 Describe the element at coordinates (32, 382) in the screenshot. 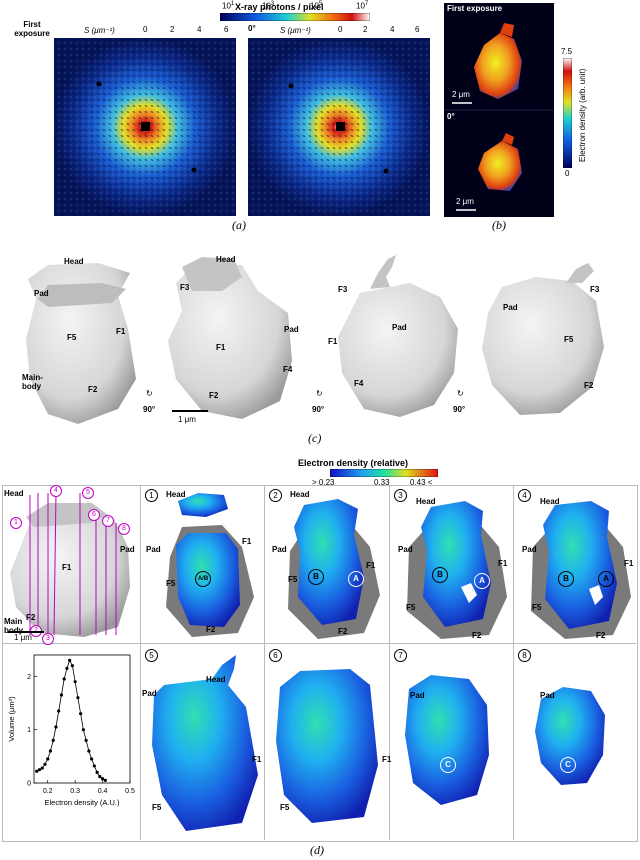

I see `c1-label: Main-body` at that location.